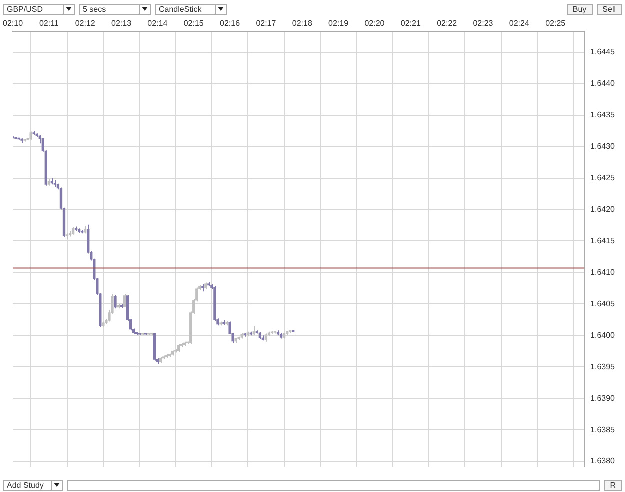 The height and width of the screenshot is (492, 625). I want to click on y-tick-label: 1.6415, so click(603, 241).